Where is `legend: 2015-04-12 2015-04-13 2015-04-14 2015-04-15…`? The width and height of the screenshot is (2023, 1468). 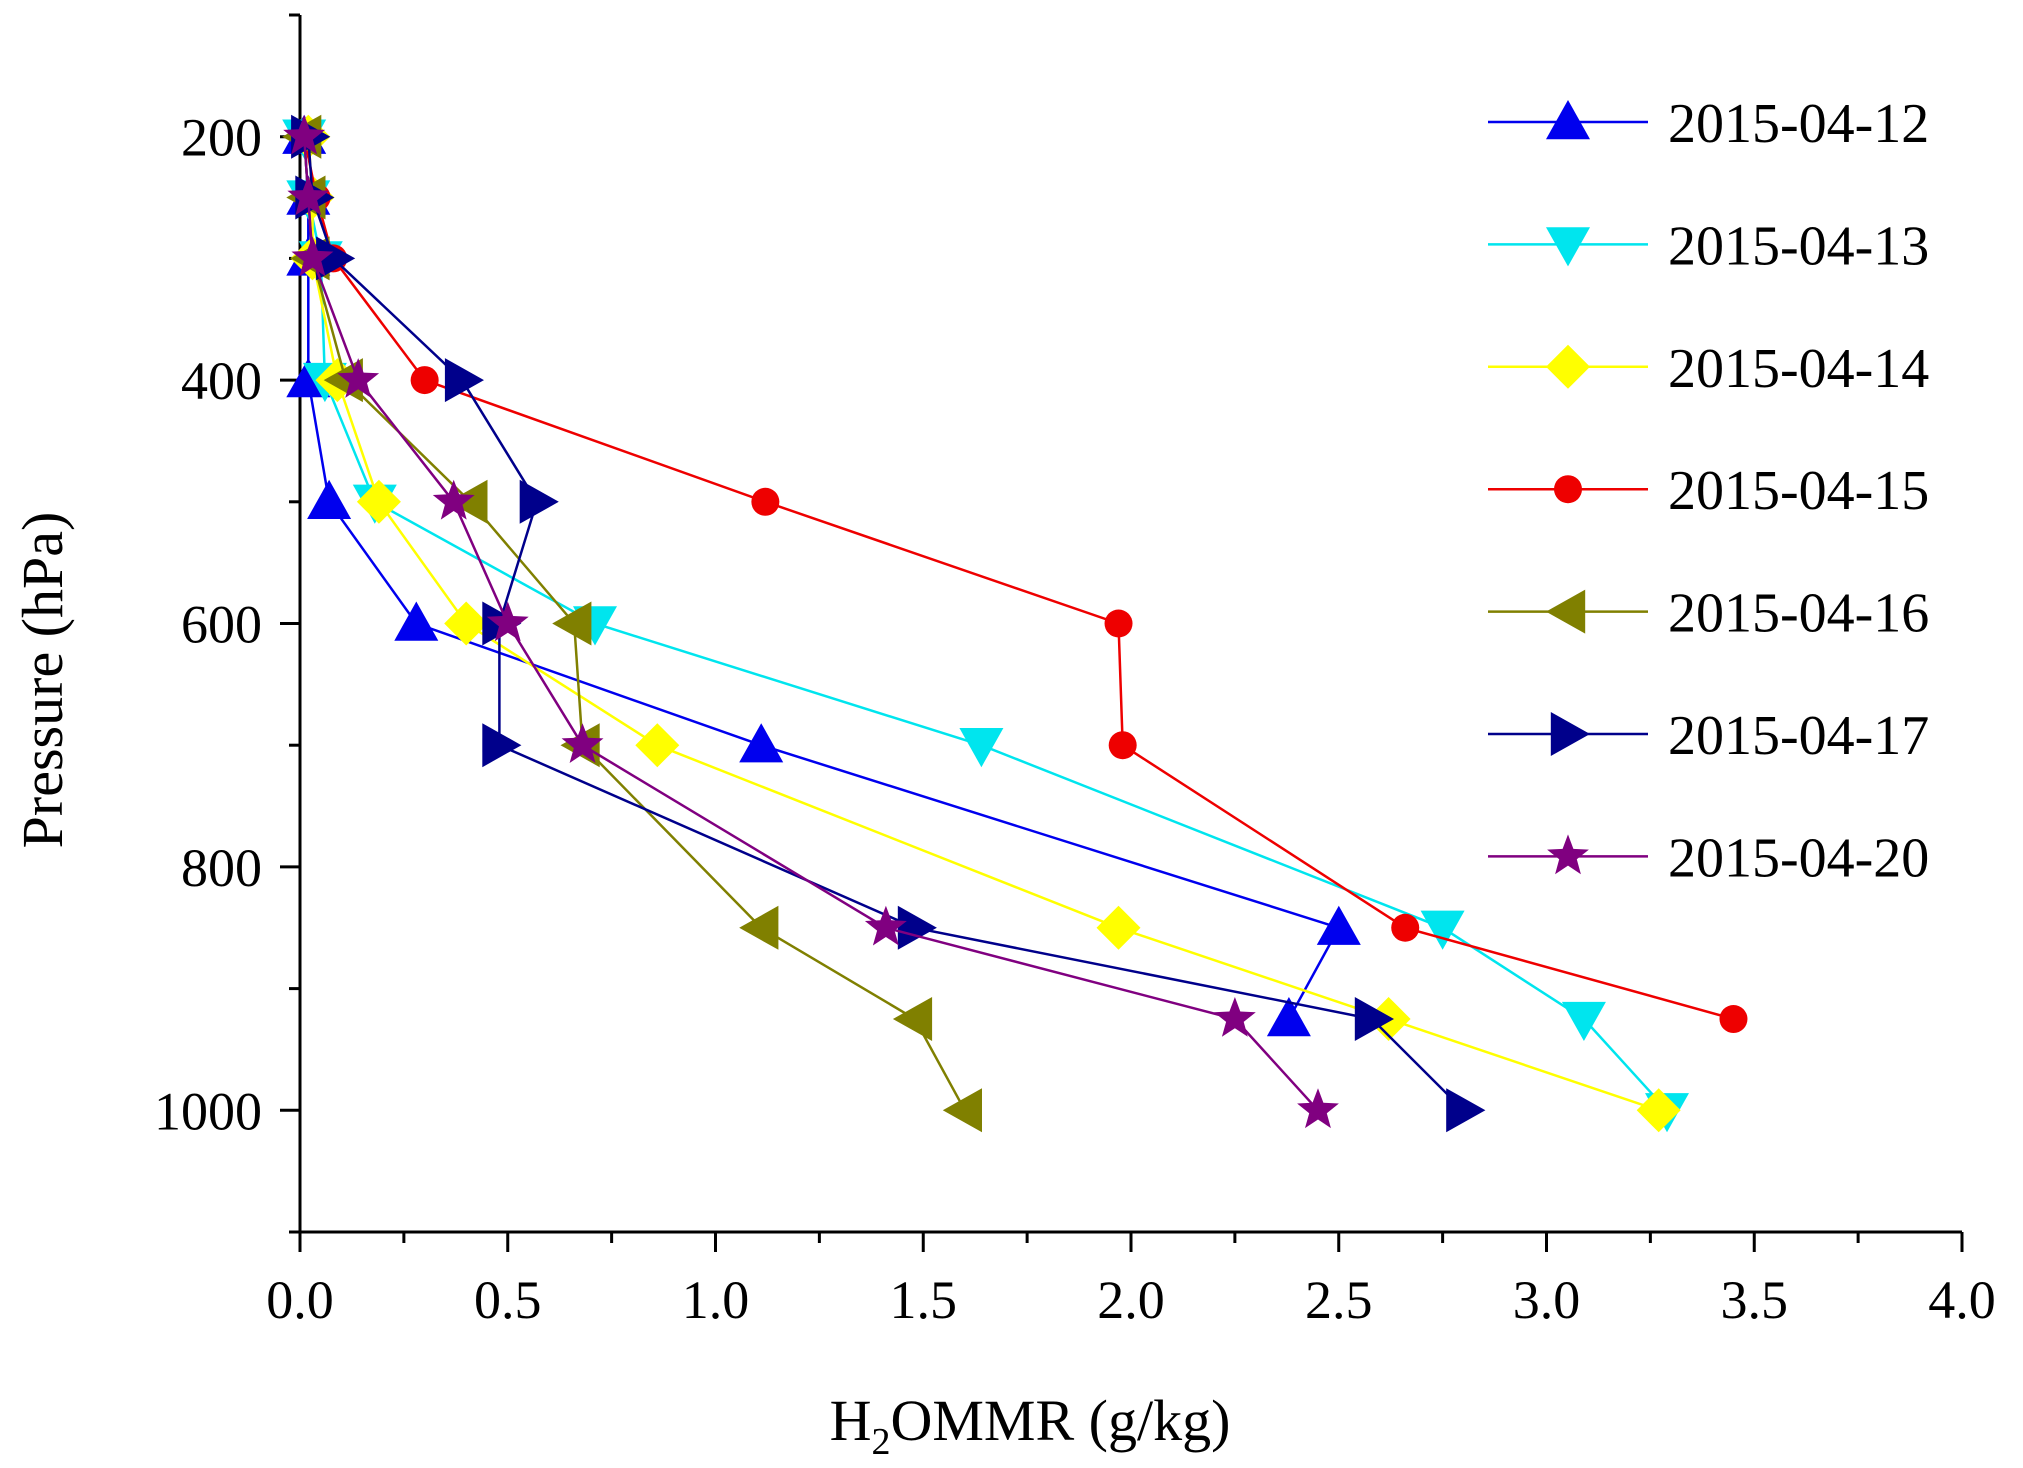 legend: 2015-04-12 2015-04-13 2015-04-14 2015-04-15… is located at coordinates (1708, 491).